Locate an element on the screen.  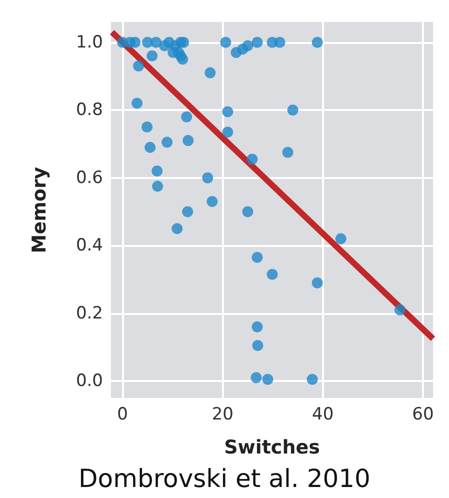
x-tick-label: 20 is located at coordinates (223, 414).